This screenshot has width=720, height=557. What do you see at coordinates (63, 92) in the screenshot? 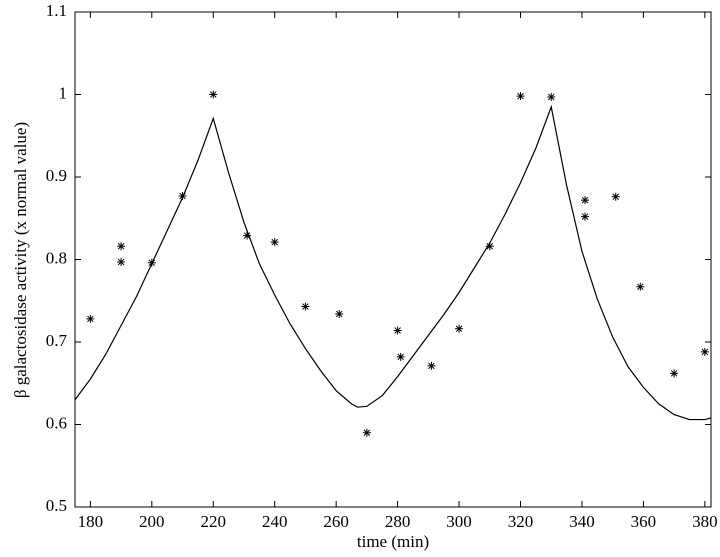
I see `y-tick-label: 1` at bounding box center [63, 92].